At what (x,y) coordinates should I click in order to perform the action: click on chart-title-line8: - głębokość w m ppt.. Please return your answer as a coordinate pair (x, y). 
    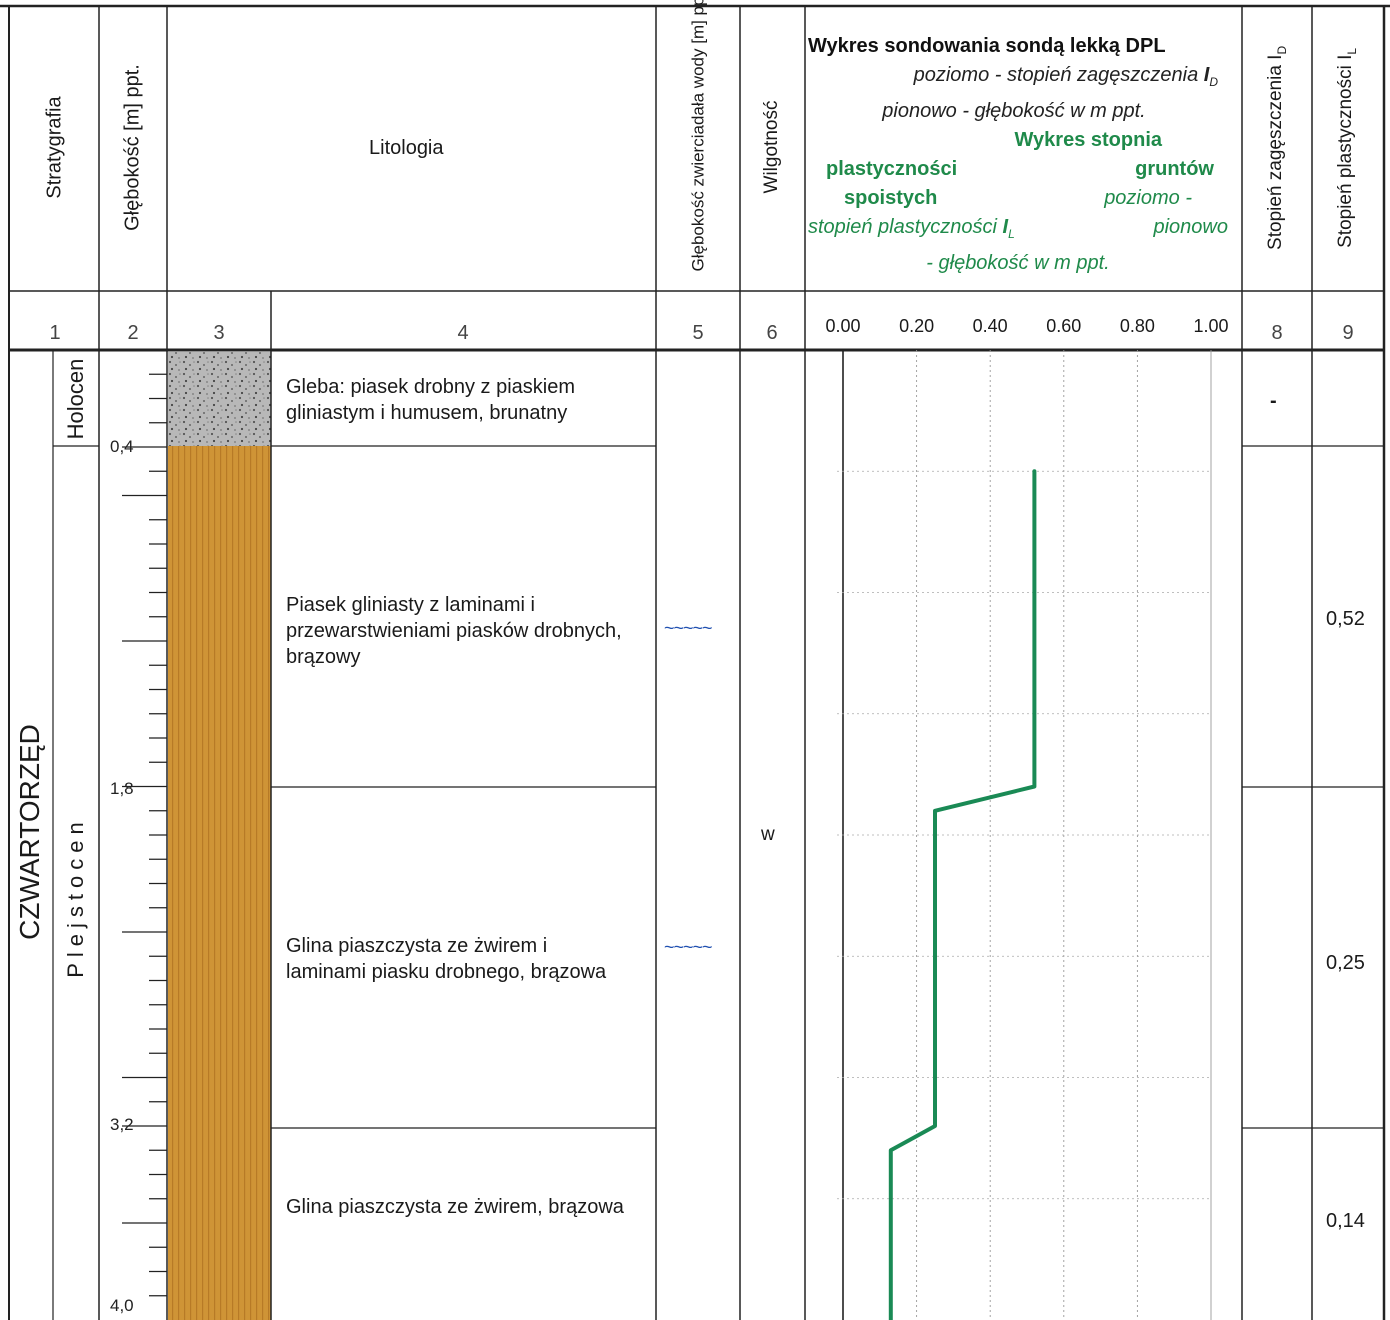
    Looking at the image, I should click on (1018, 263).